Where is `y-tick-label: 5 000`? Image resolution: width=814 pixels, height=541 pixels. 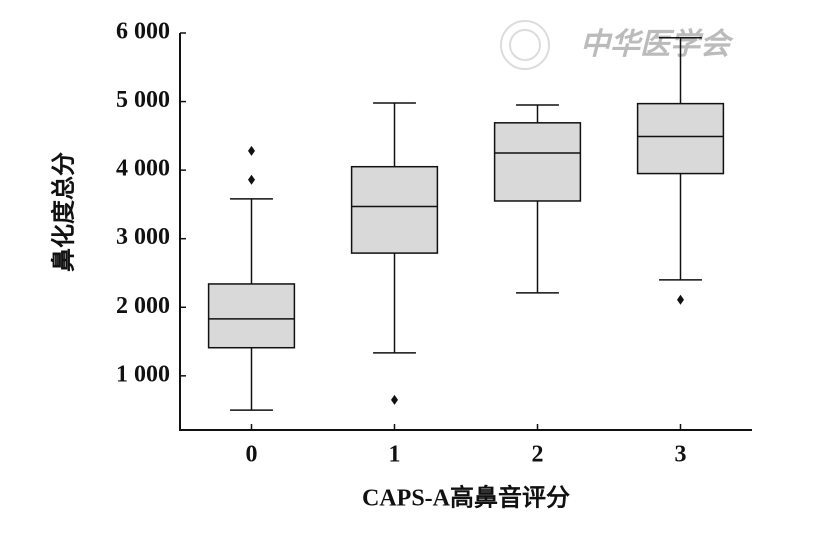
y-tick-label: 5 000 is located at coordinates (143, 100).